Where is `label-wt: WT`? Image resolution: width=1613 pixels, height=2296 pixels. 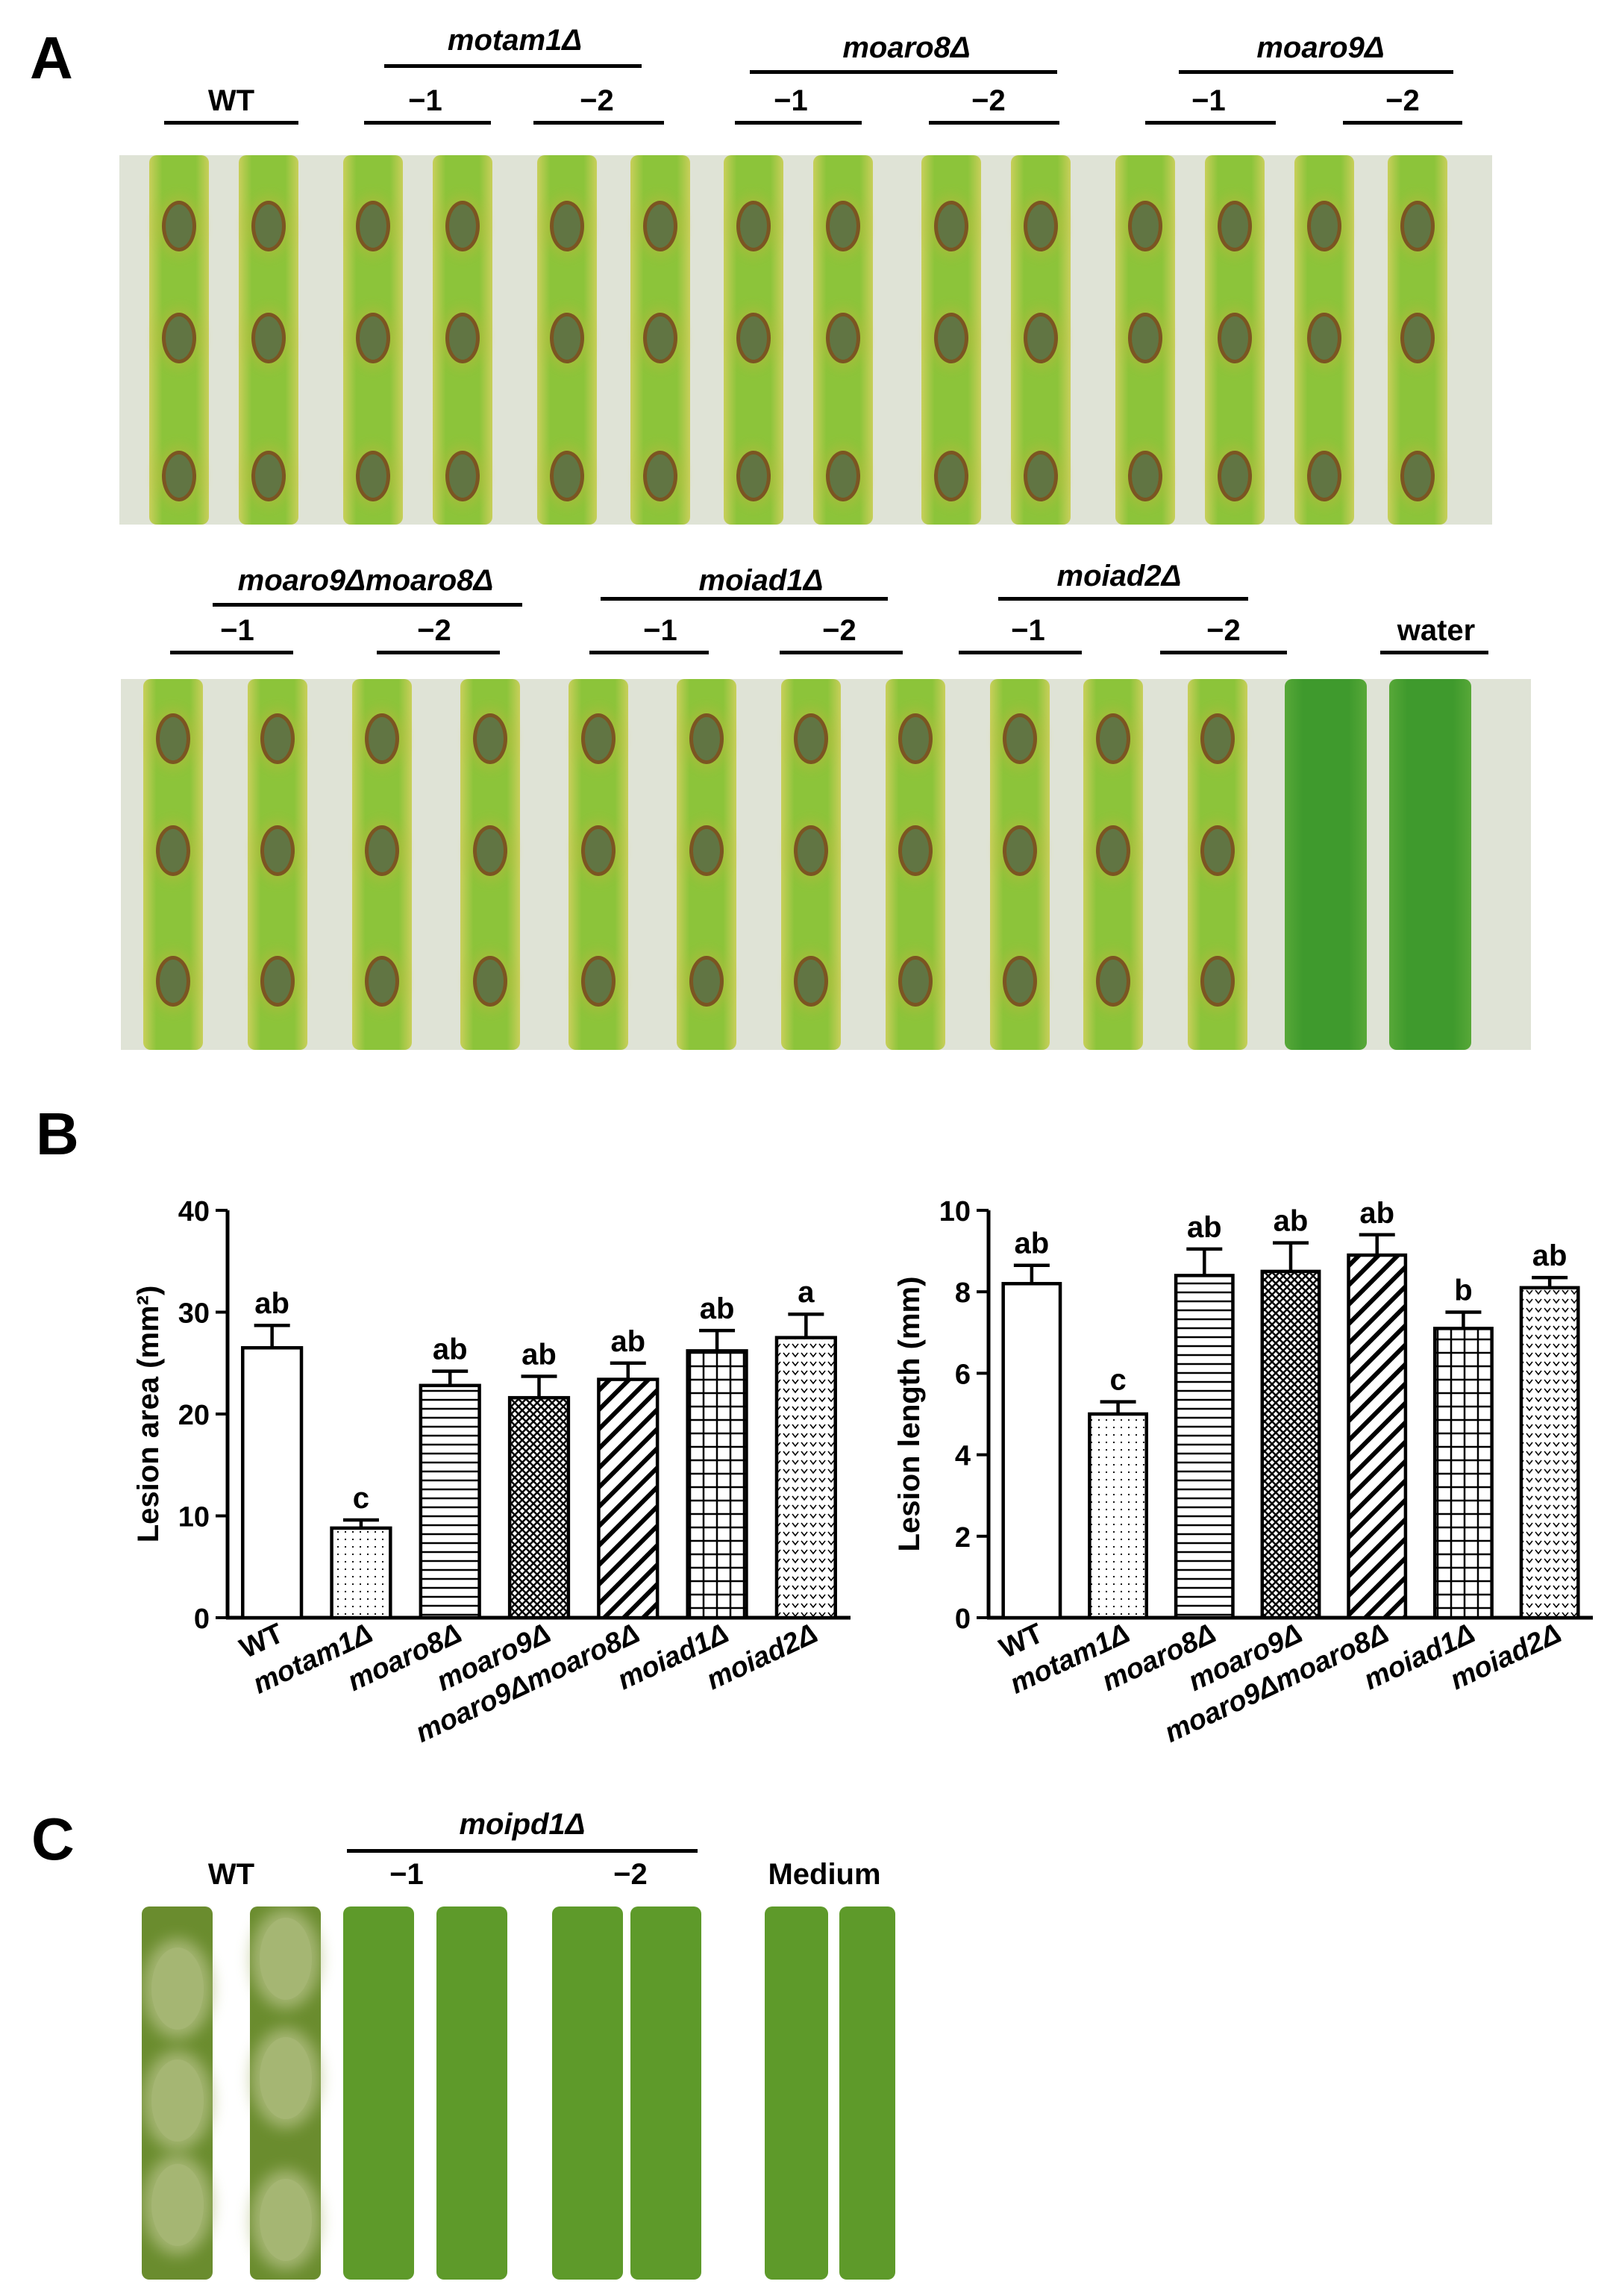 label-wt: WT is located at coordinates (231, 100).